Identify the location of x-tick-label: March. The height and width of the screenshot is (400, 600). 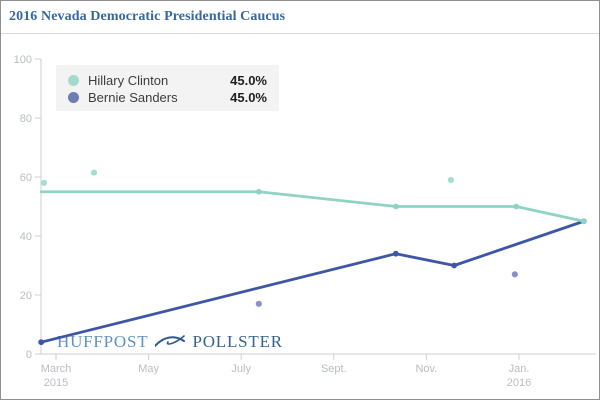
(56, 369).